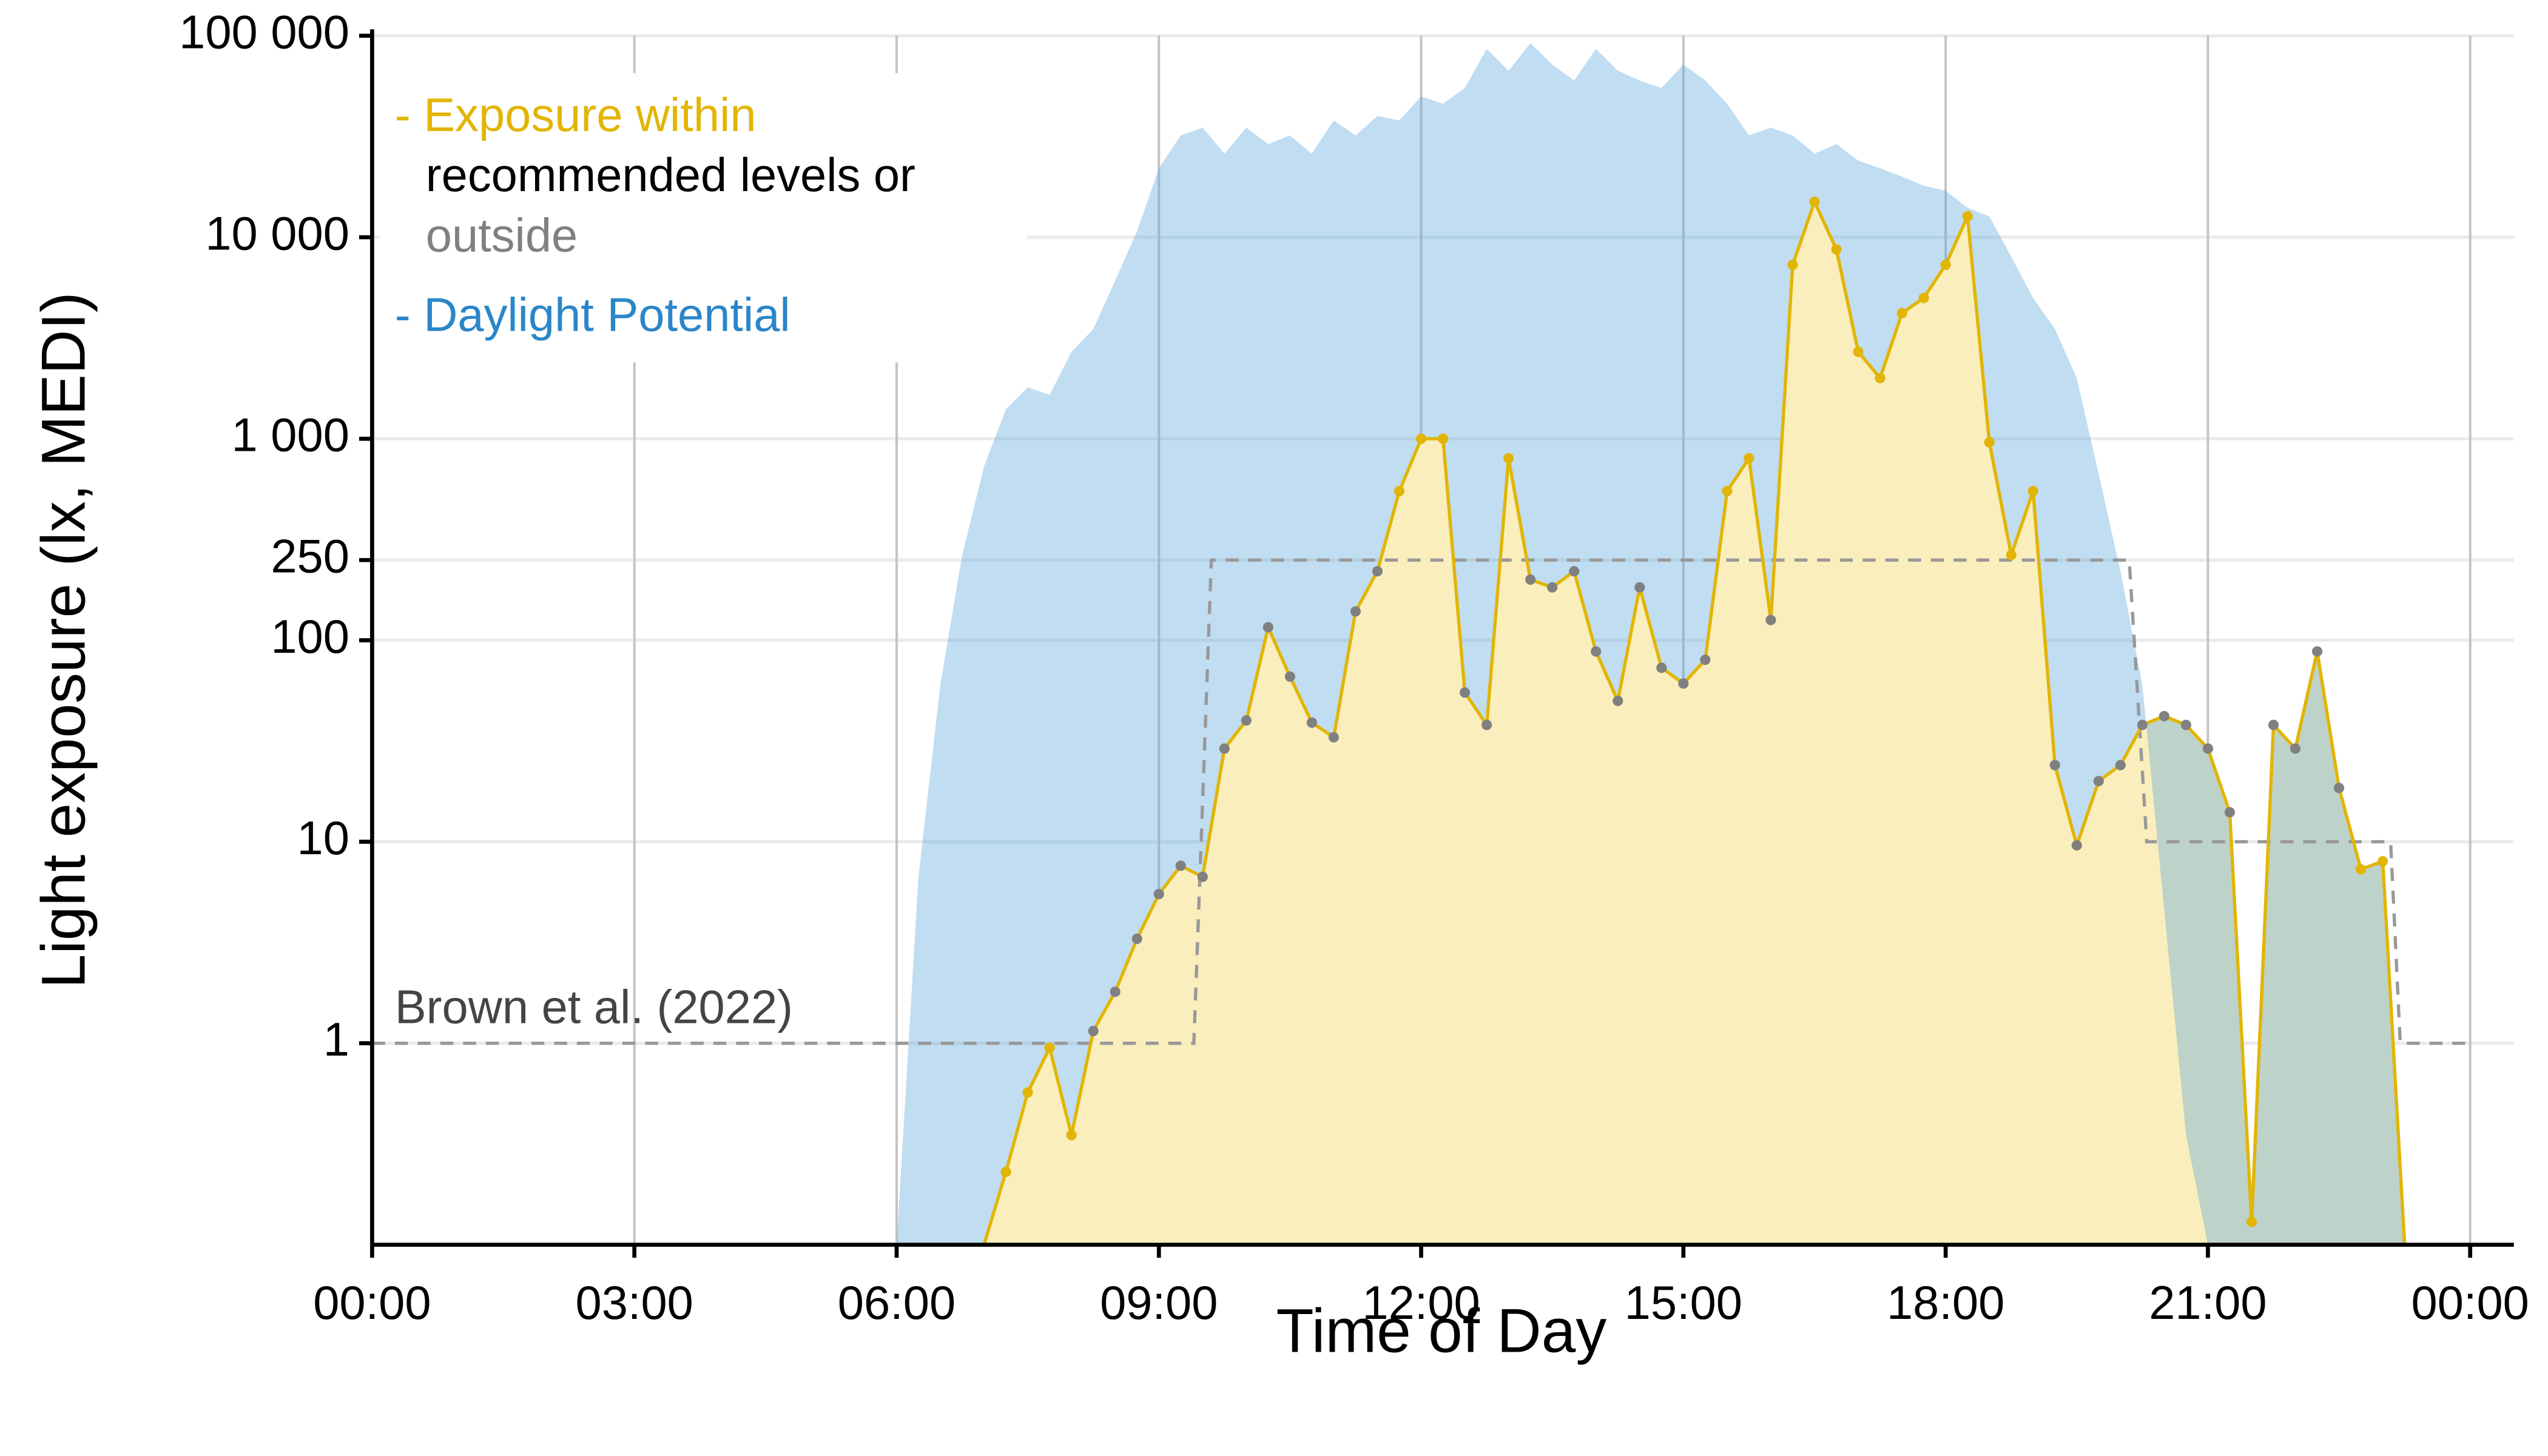  Describe the element at coordinates (576, 115) in the screenshot. I see `legend-label: - Exposure within` at that location.